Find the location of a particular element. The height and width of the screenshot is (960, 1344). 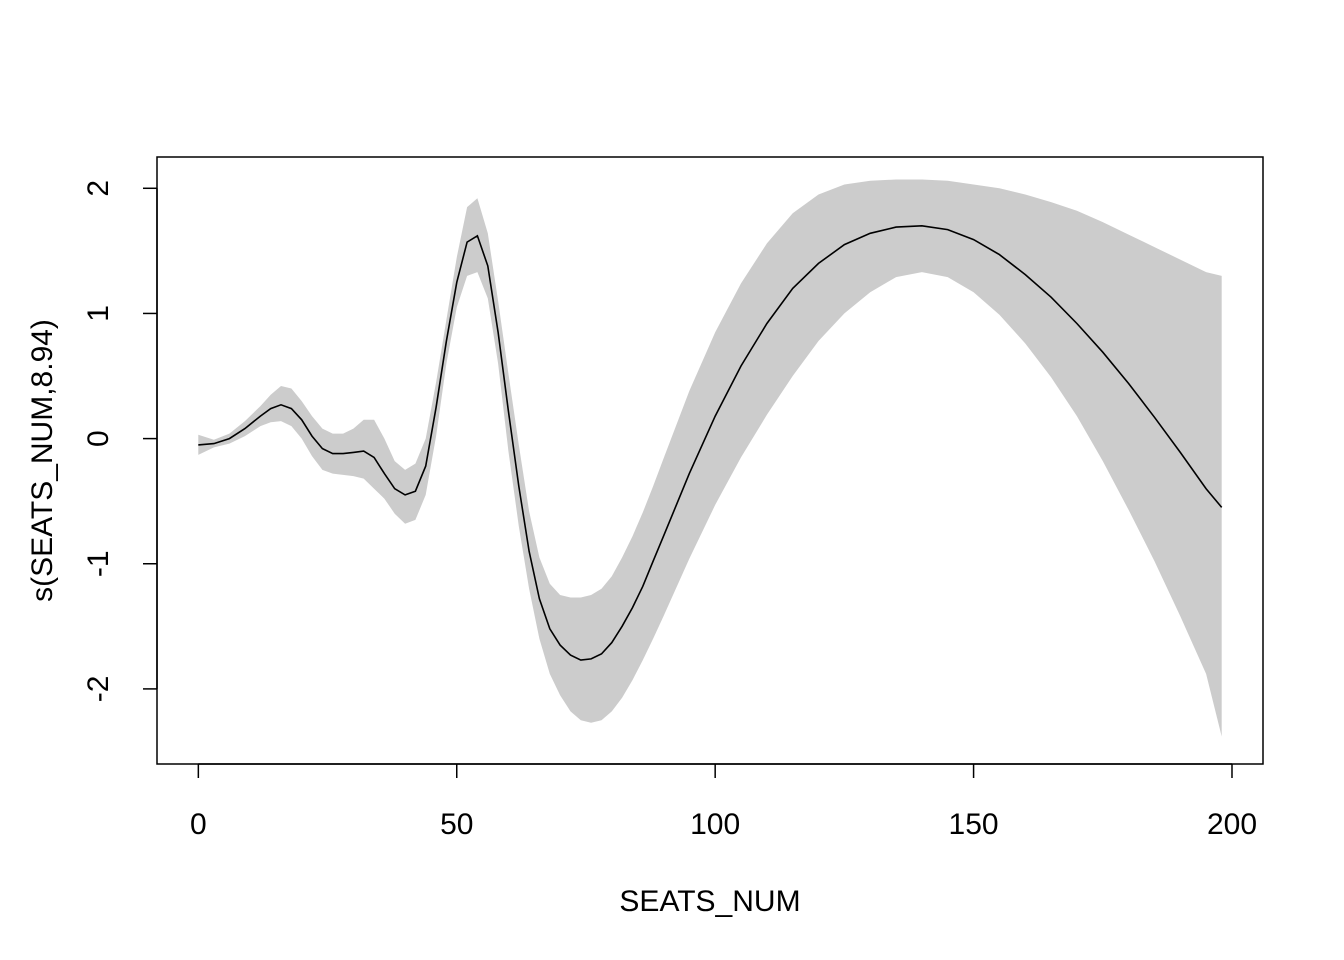

y-tick-label: -1 is located at coordinates (98, 563).